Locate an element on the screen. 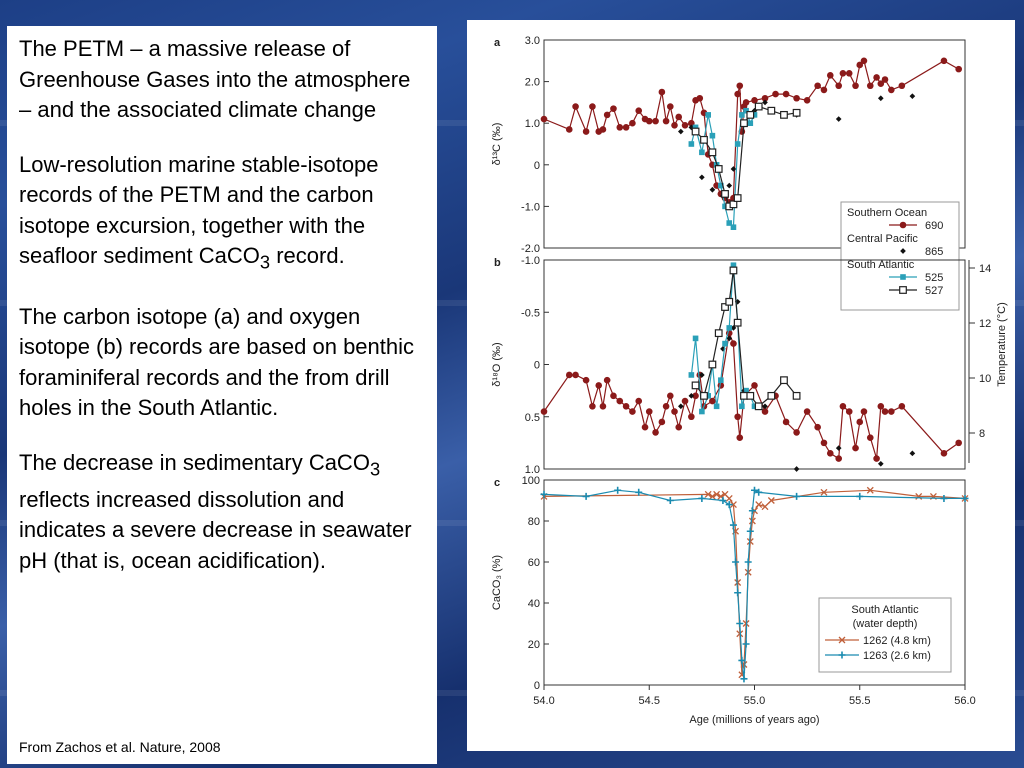  y-tick-label: 0.5 is located at coordinates (532, 418).